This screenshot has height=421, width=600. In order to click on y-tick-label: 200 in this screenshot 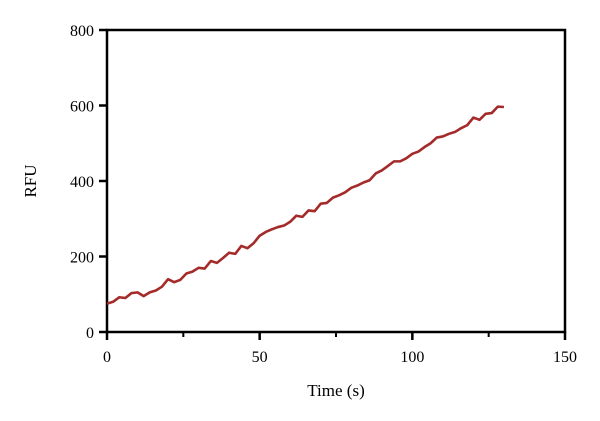, I will do `click(82, 258)`.